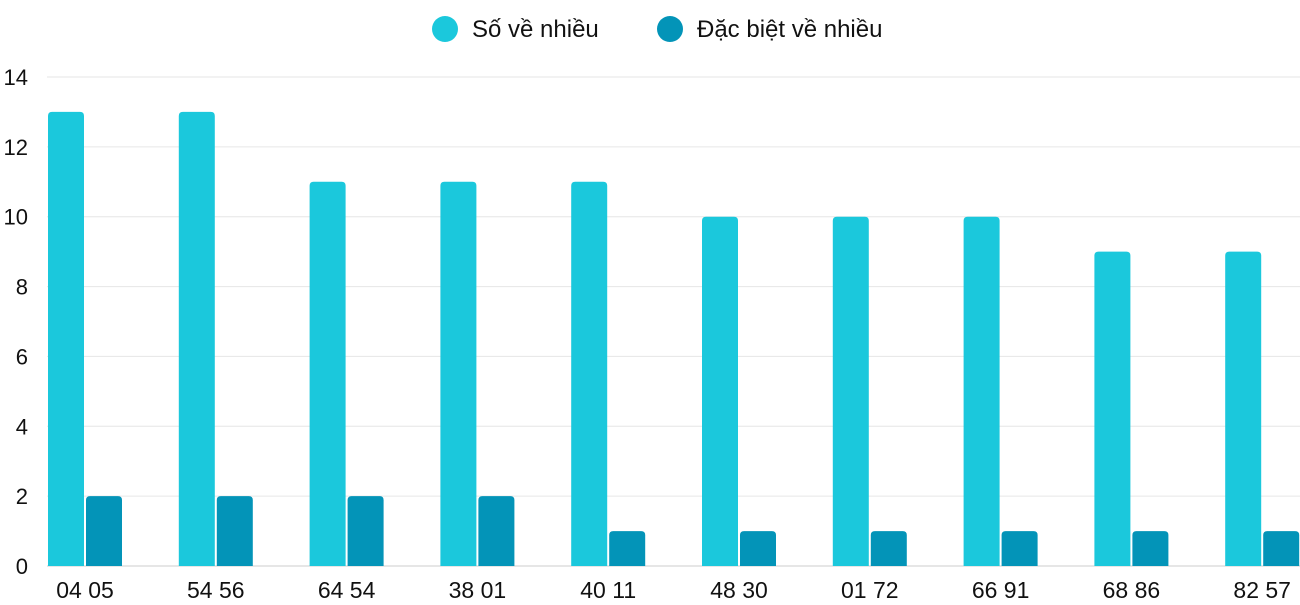  I want to click on legend: Số về nhiều Đặc biệt về nhiều, so click(657, 29).